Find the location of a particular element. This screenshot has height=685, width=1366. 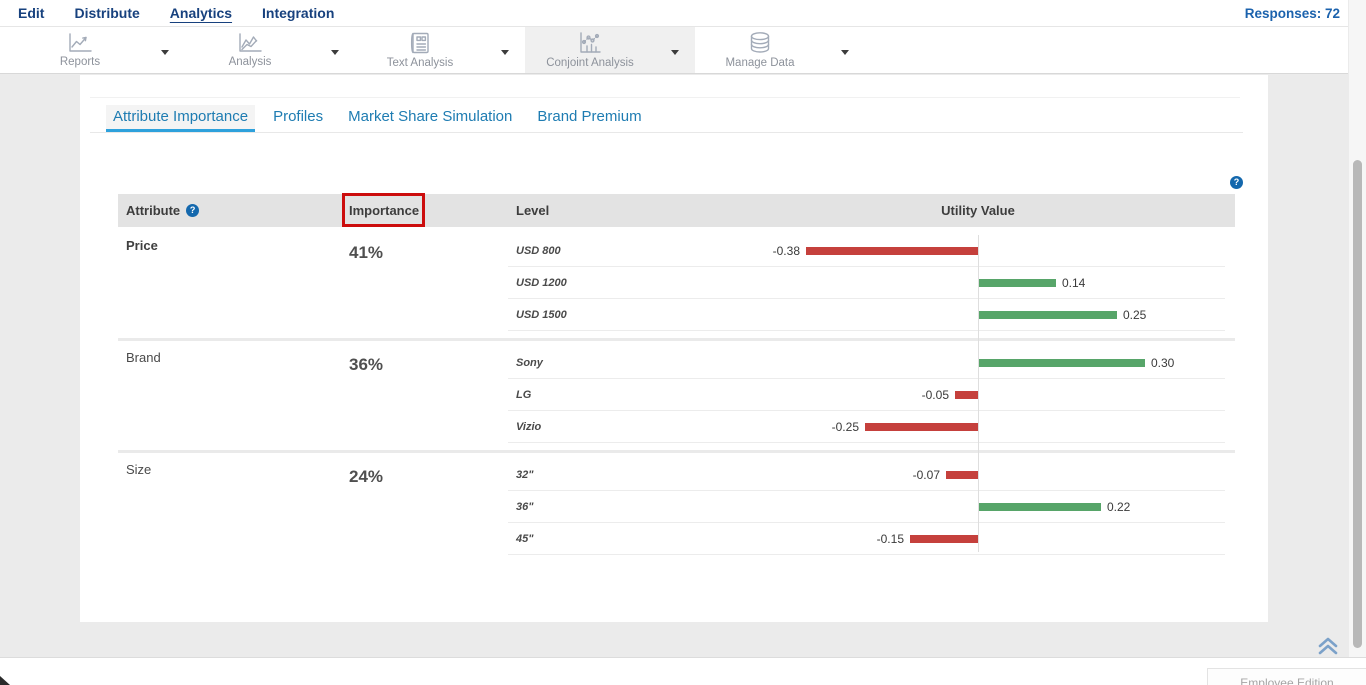

attribute-name: Price is located at coordinates (142, 245).